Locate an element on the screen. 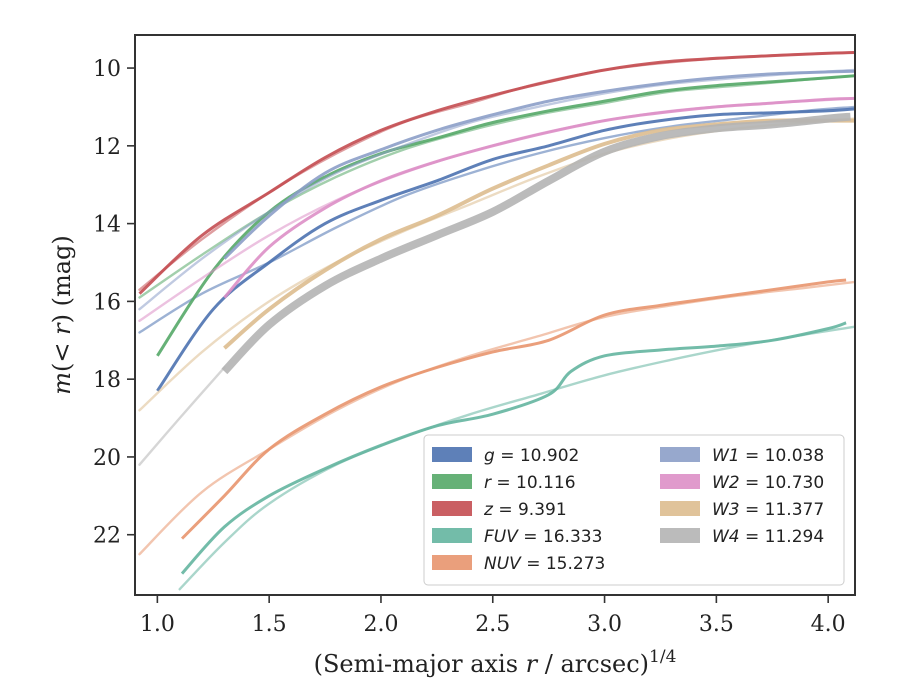  x-tick-label: 1.5 is located at coordinates (269, 624).